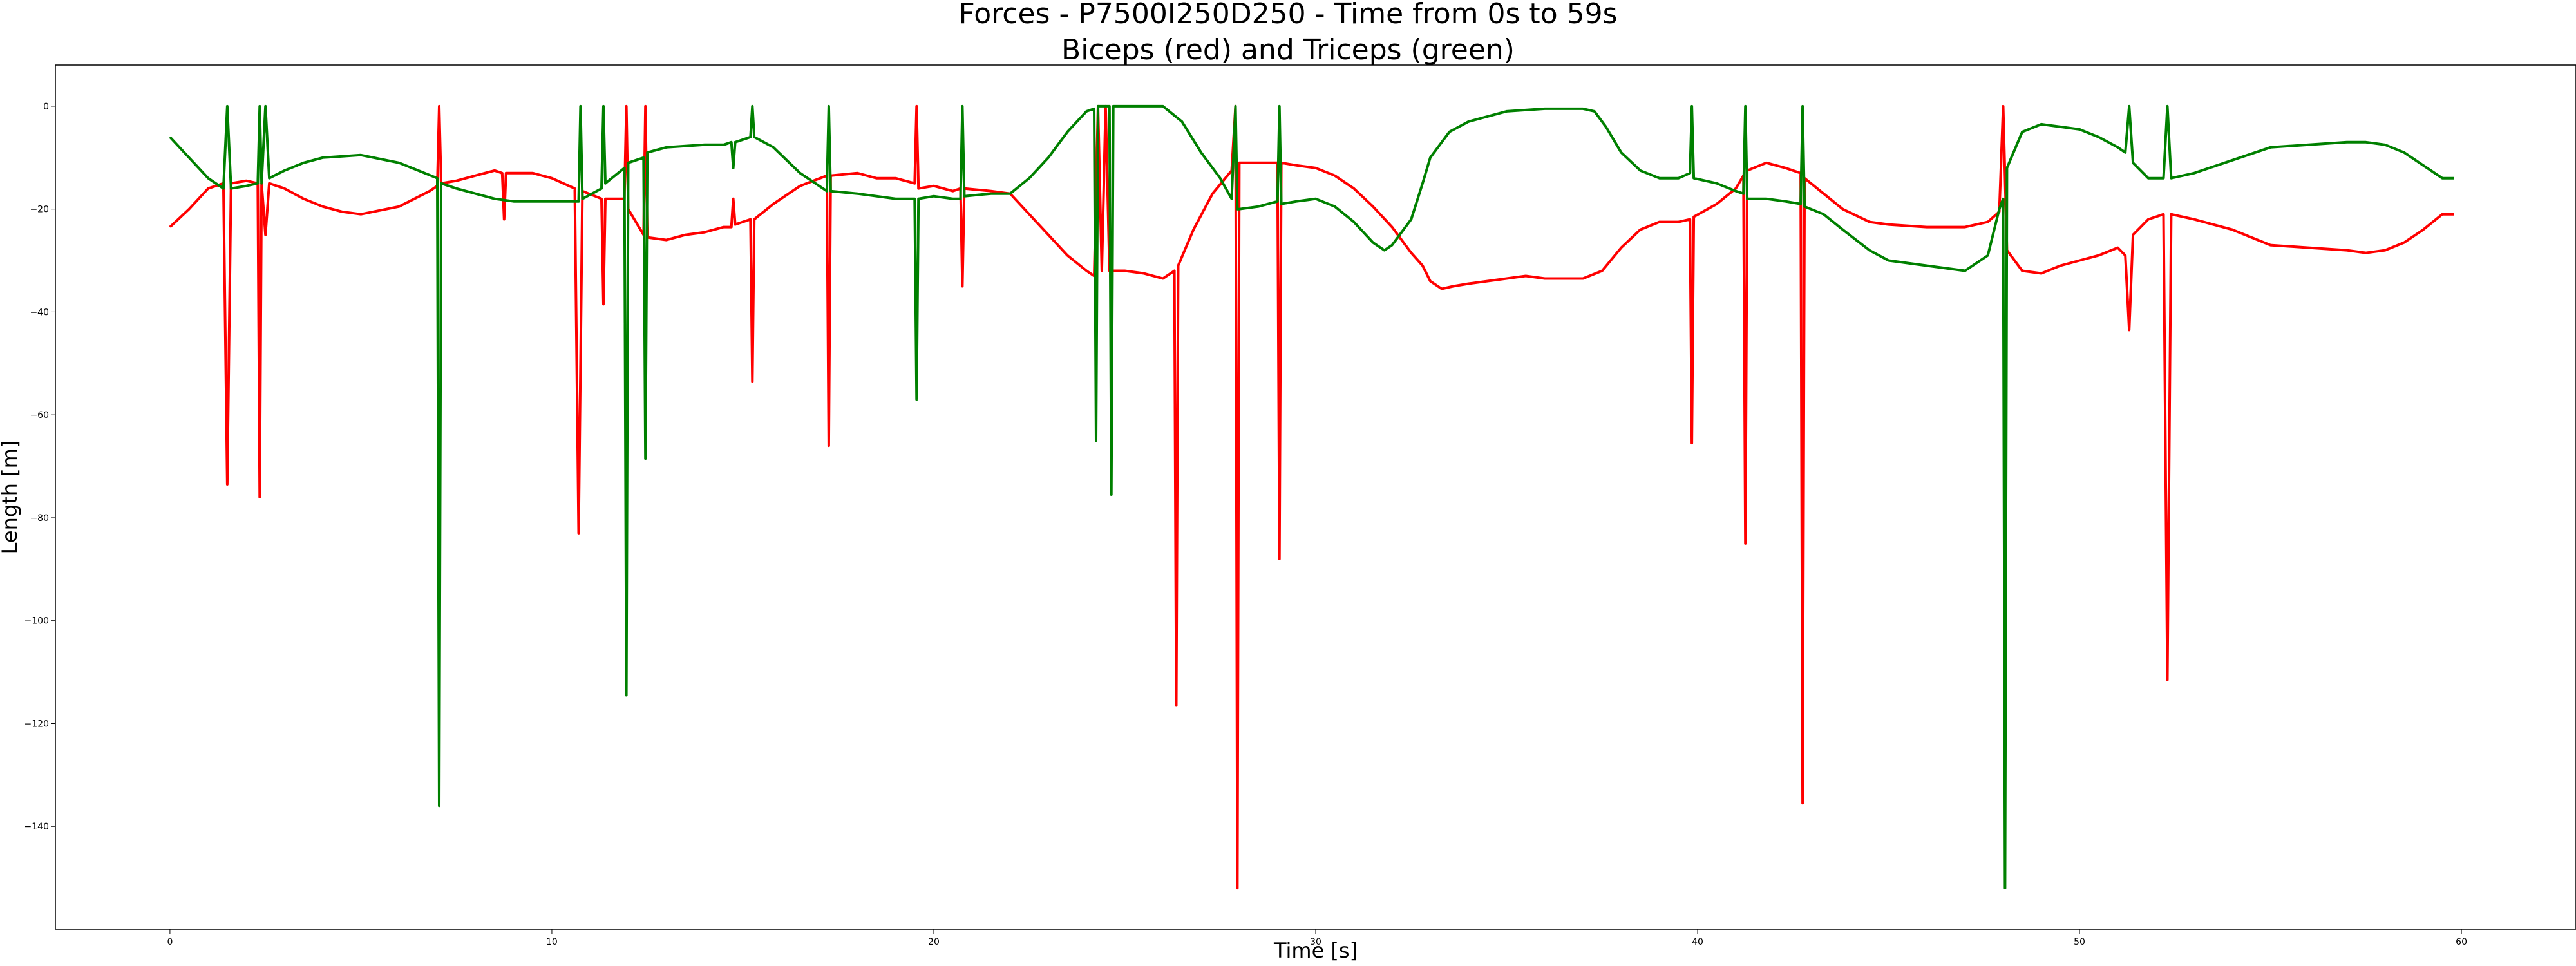 Image resolution: width=2576 pixels, height=966 pixels. I want to click on y-tick-label: −60, so click(40, 415).